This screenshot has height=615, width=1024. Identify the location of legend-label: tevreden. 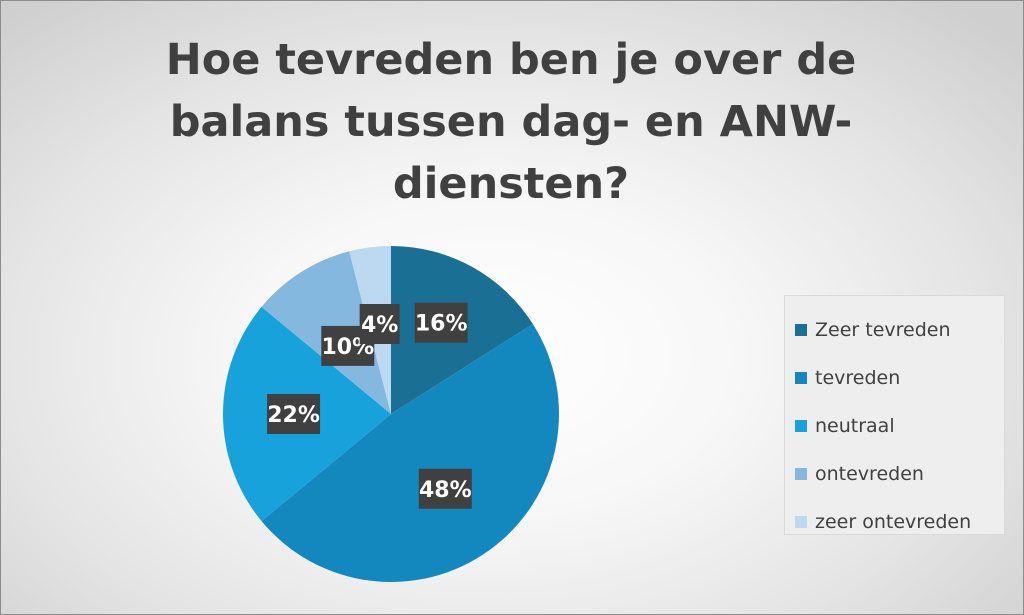
(858, 378).